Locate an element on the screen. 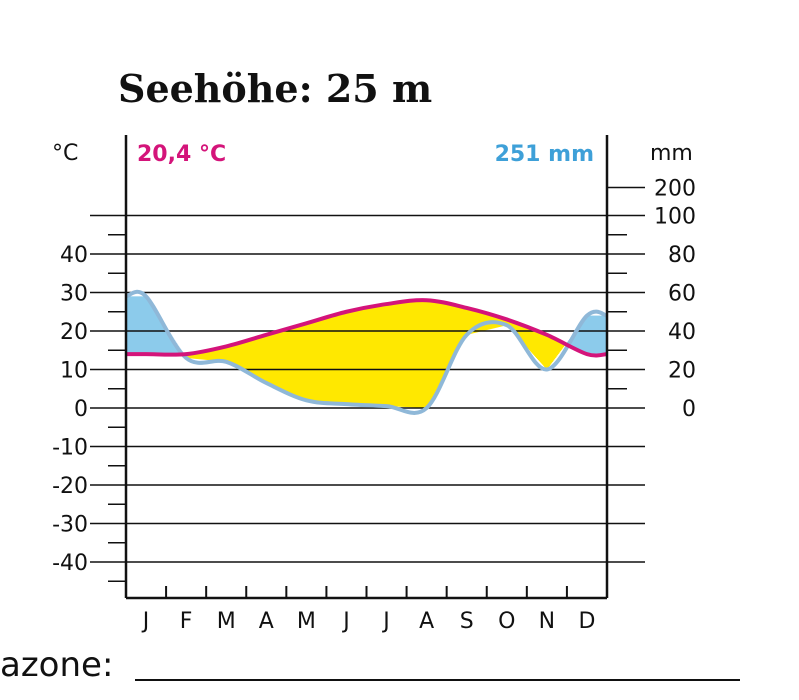  month-label: A is located at coordinates (266, 621).